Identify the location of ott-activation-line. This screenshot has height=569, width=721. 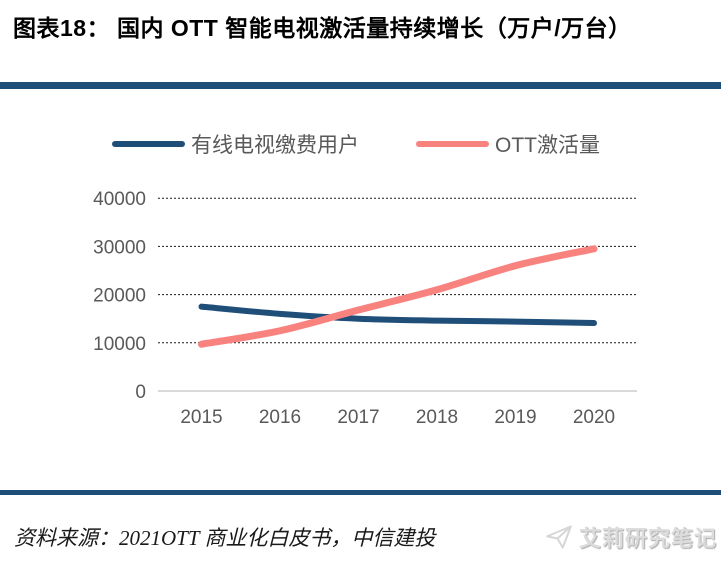
(398, 296).